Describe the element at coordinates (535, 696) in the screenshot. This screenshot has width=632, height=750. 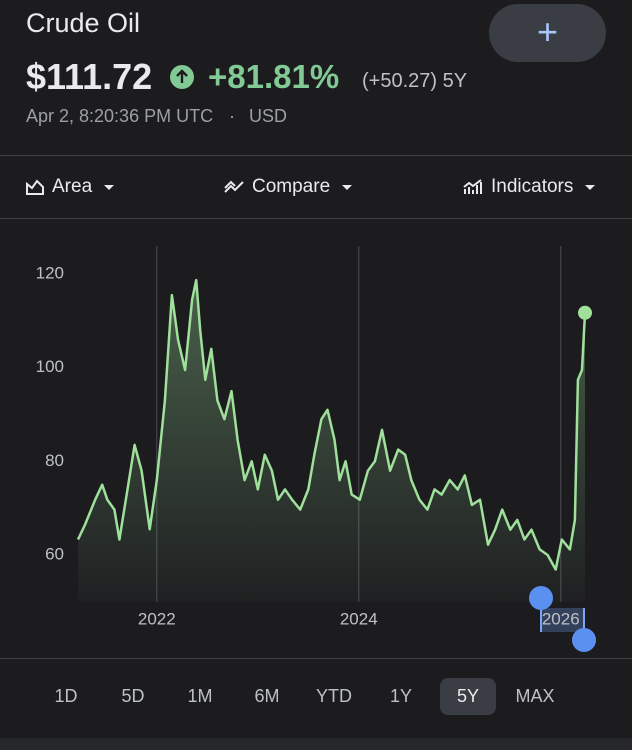
I see `range-button: MAX` at that location.